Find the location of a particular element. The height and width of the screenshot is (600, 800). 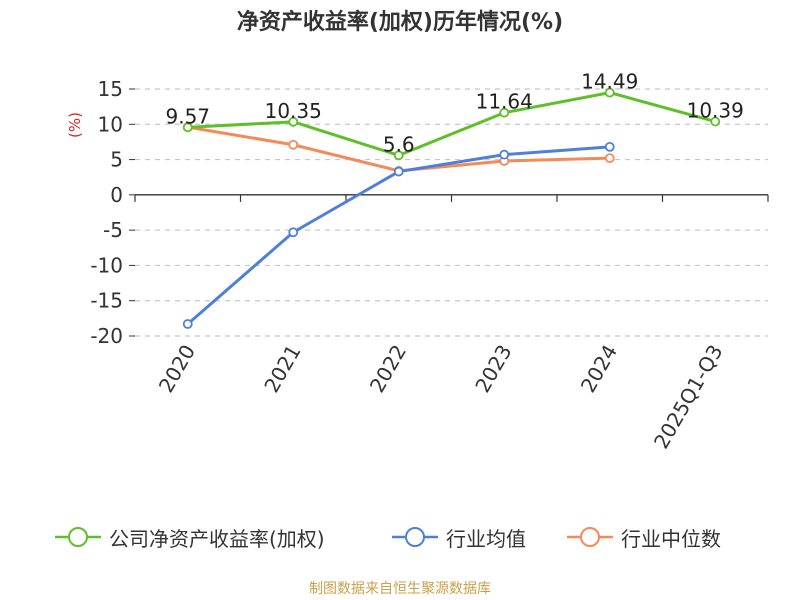

y-tick-label: -15 is located at coordinates (106, 301).